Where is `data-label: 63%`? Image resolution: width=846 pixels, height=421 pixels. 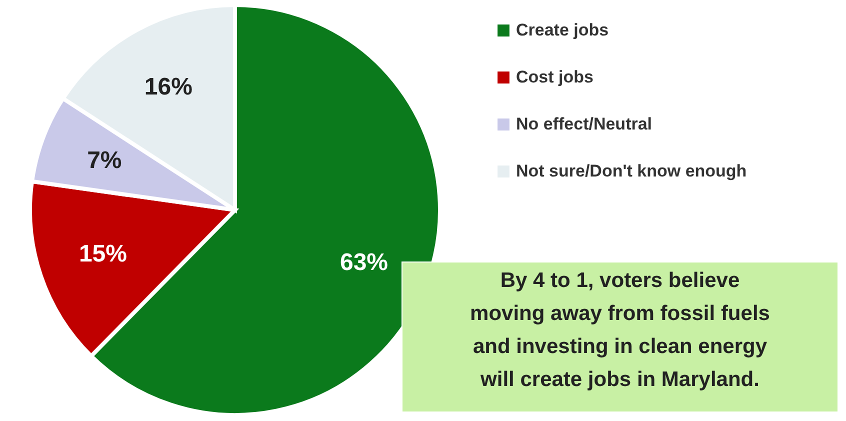 data-label: 63% is located at coordinates (364, 262).